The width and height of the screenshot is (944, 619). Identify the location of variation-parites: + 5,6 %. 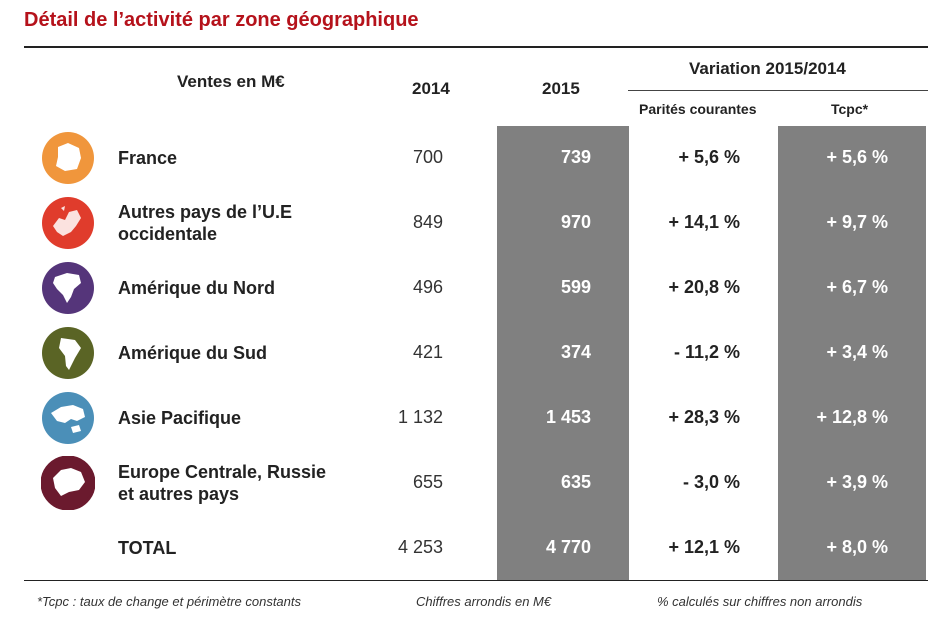
(709, 157).